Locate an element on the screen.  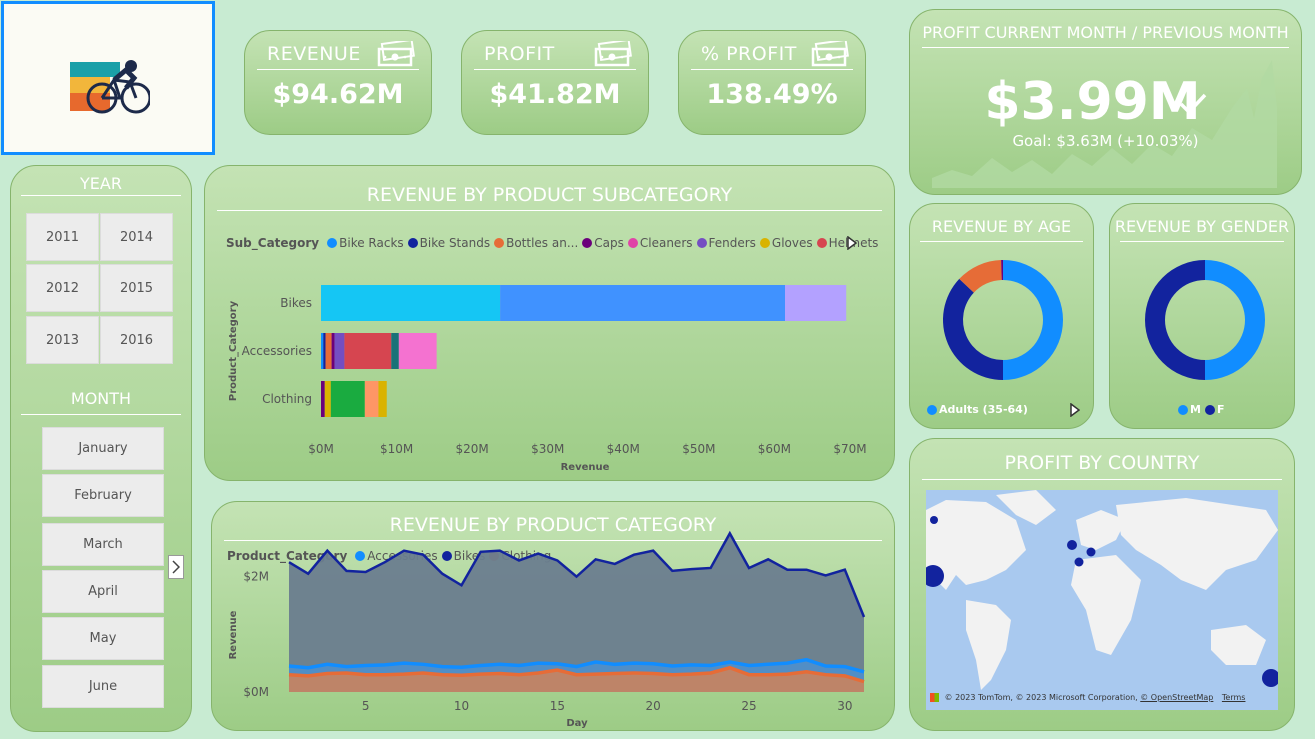
logo-panel is located at coordinates (108, 78).